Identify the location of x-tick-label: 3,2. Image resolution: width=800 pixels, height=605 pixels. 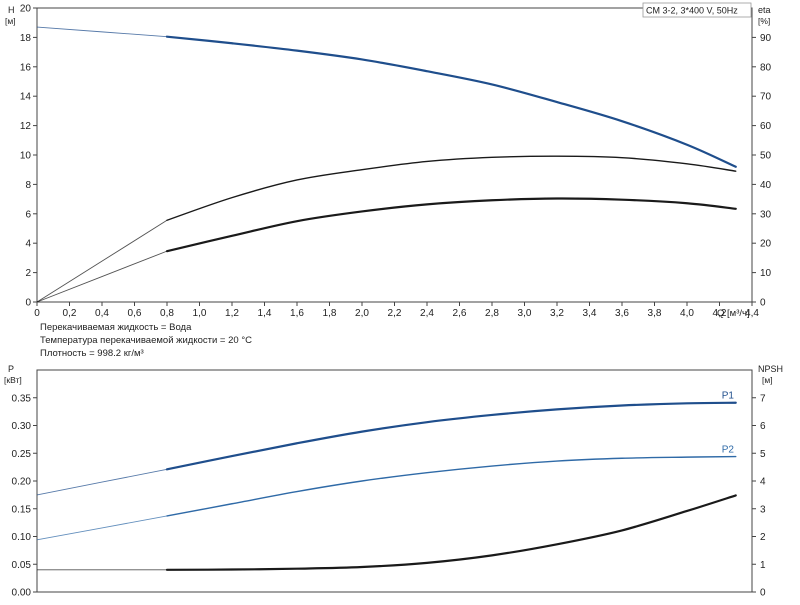
(557, 313).